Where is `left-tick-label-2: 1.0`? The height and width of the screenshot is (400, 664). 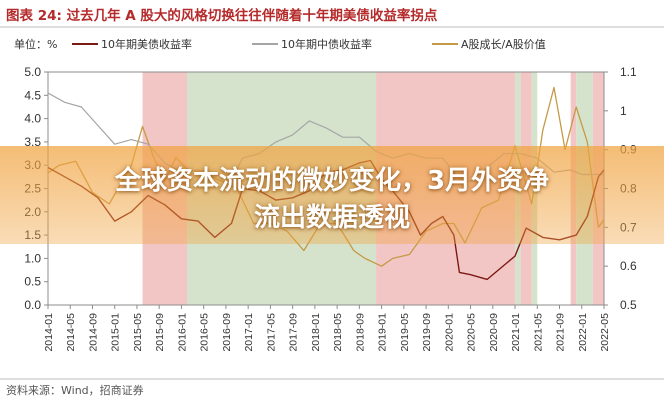
left-tick-label-2: 1.0 is located at coordinates (32, 258).